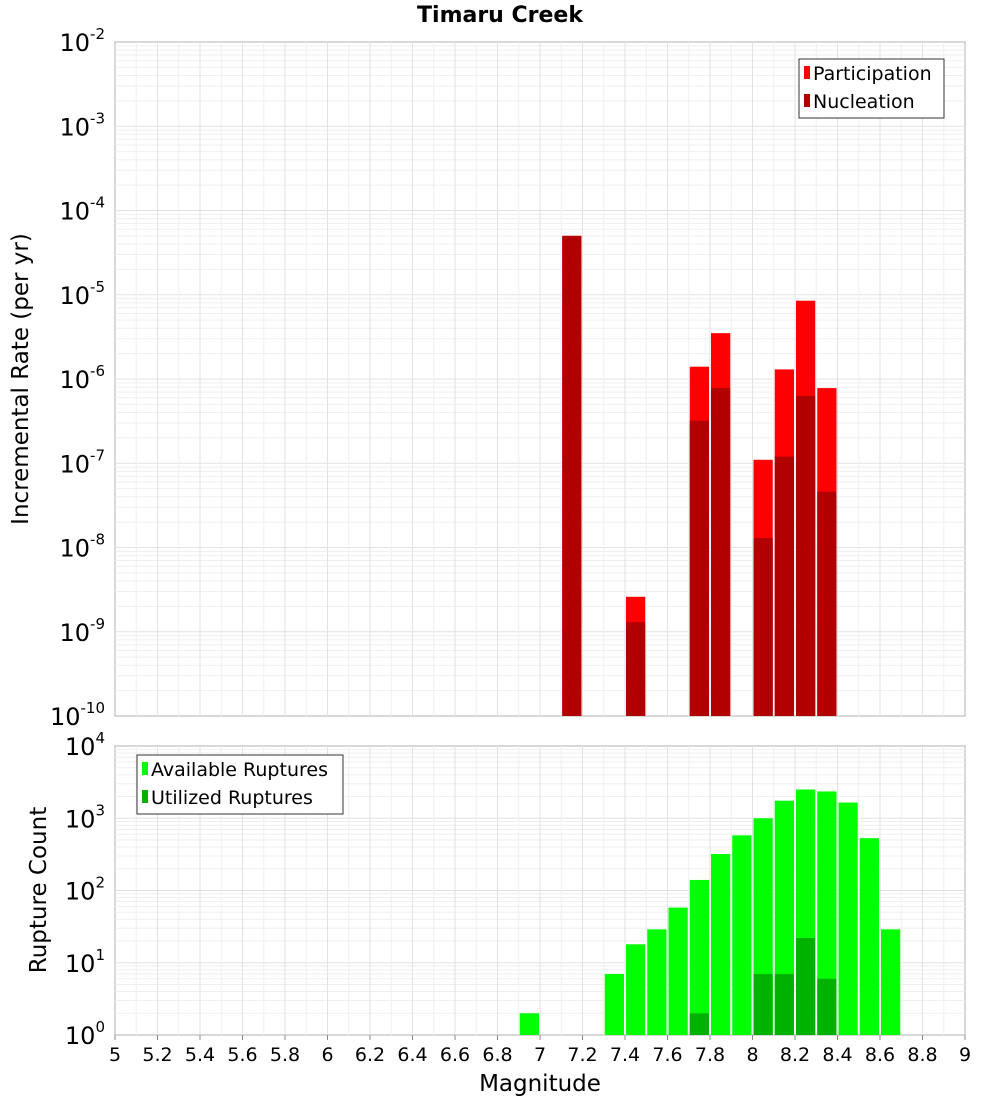 The height and width of the screenshot is (1100, 1000). Describe the element at coordinates (242, 1055) in the screenshot. I see `x-tick-label: 5.6` at that location.